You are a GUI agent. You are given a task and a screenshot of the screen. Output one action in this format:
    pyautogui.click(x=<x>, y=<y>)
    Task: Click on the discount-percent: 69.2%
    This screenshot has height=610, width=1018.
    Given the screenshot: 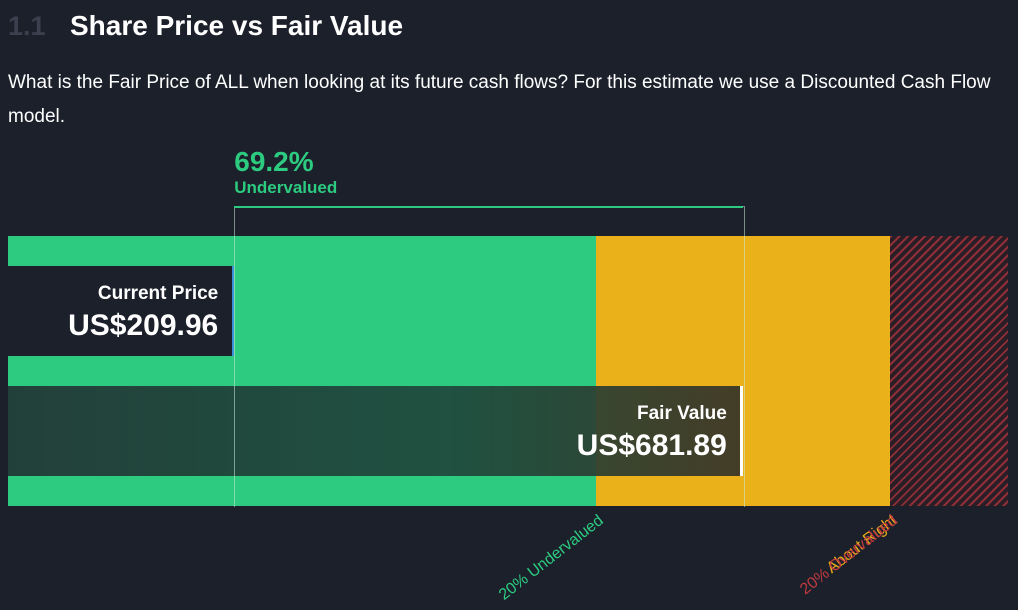 What is the action you would take?
    pyautogui.click(x=274, y=161)
    